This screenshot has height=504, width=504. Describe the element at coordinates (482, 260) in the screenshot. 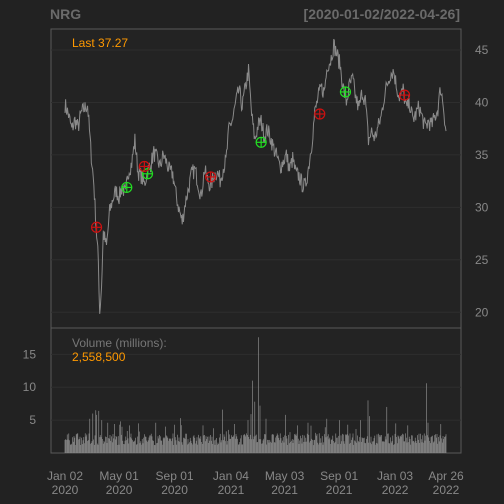

I see `price-tick-label: 25` at that location.